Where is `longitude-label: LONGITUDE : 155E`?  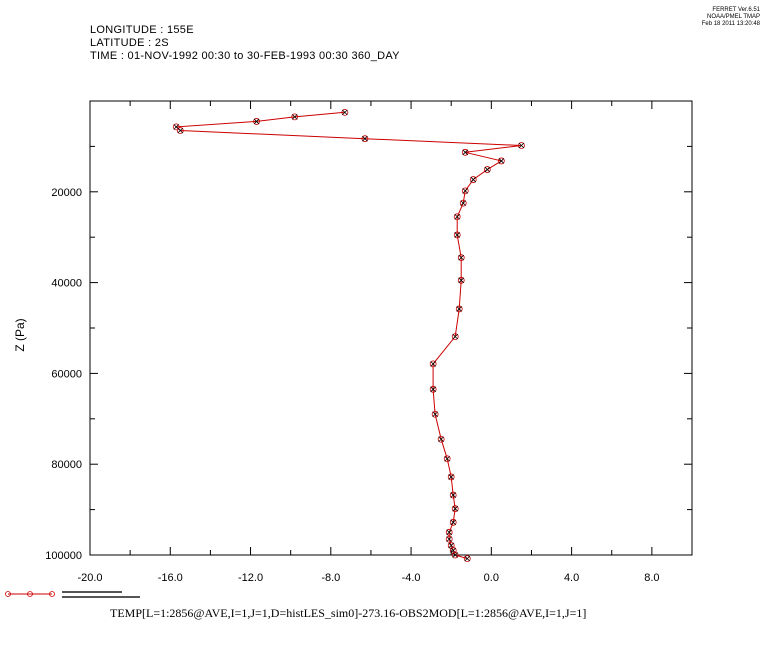
longitude-label: LONGITUDE : 155E is located at coordinates (142, 30).